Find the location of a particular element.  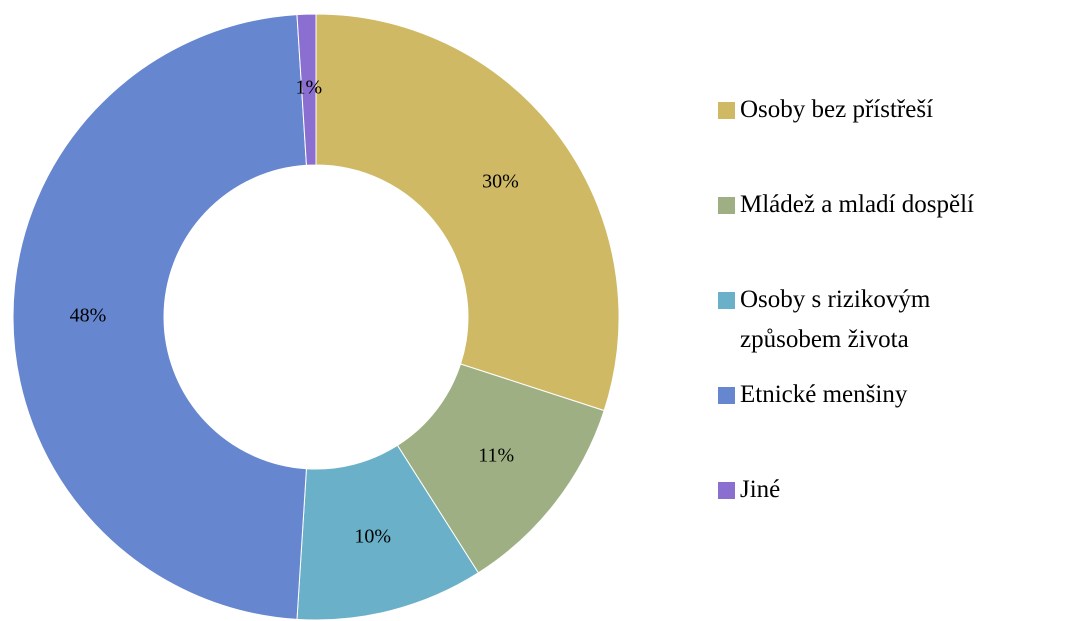

legend-item: Osoby s rizikovým způsobem života is located at coordinates (898, 320).